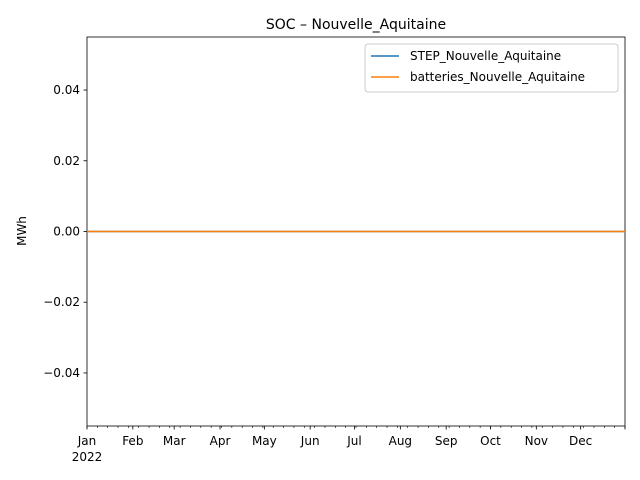 Image resolution: width=640 pixels, height=480 pixels. I want to click on x-tick-label: Jun, so click(310, 441).